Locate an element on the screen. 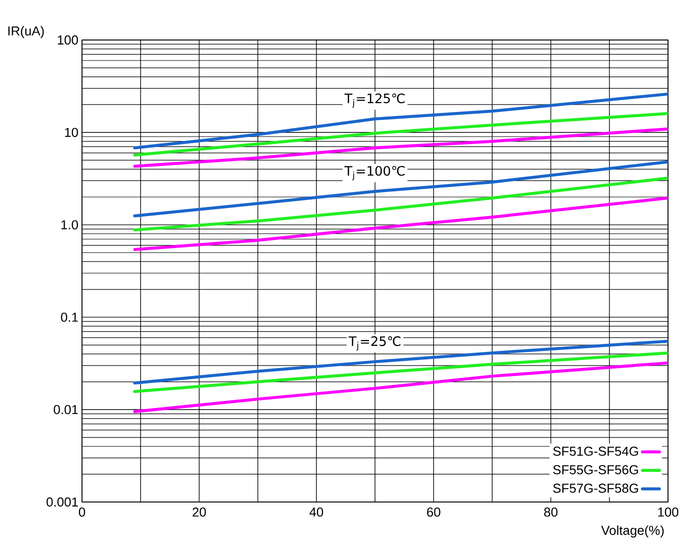 The width and height of the screenshot is (696, 556). y-tick-label: 100 is located at coordinates (68, 40).